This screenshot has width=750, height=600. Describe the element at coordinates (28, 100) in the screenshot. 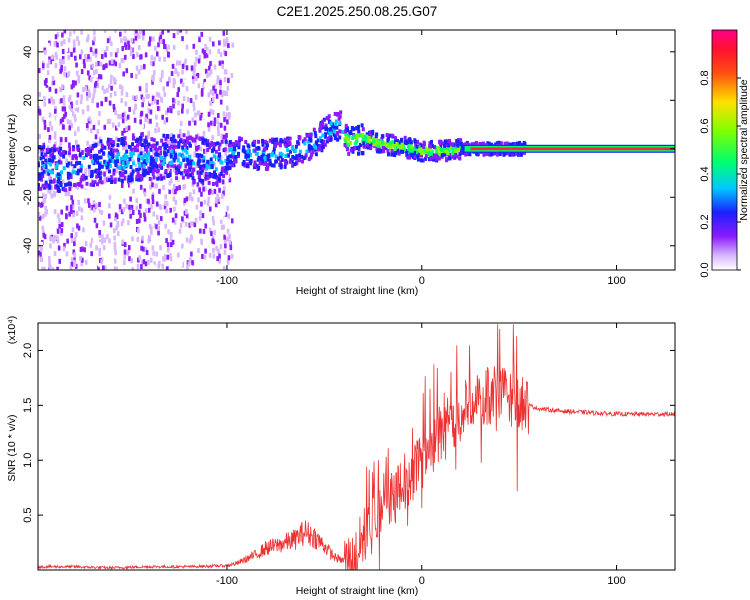

I see `y-tick-label: 20` at that location.